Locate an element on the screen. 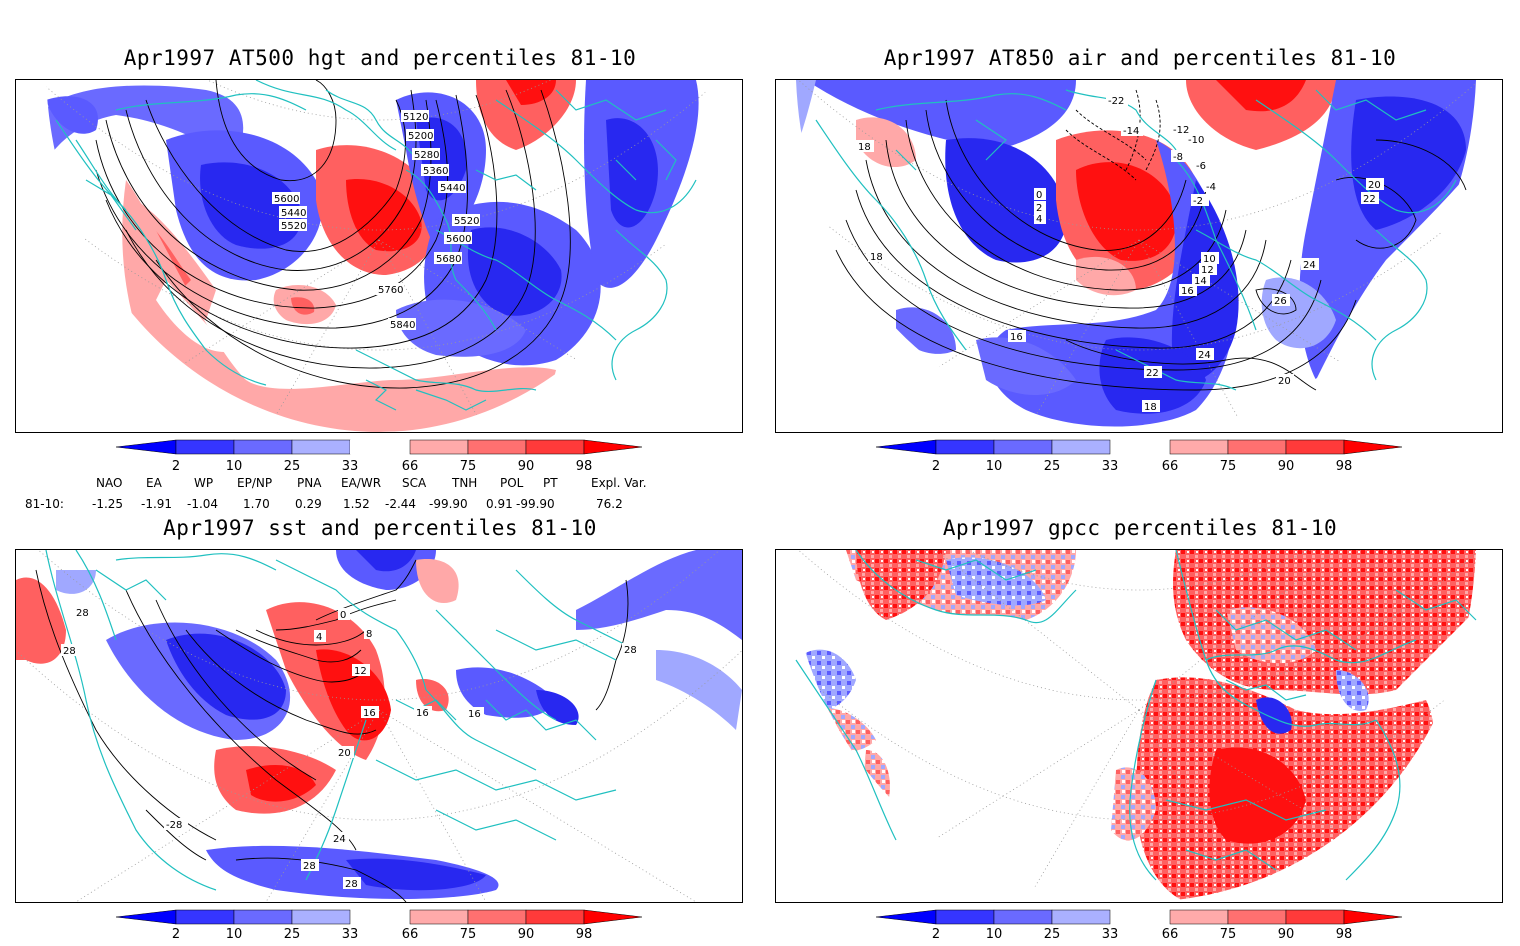 The width and height of the screenshot is (1520, 946). contour-label: 28 is located at coordinates (352, 883).